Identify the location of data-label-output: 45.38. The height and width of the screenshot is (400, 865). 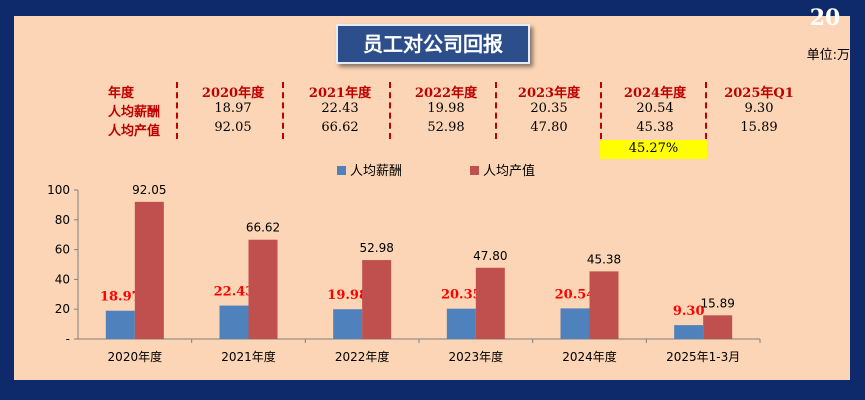
(604, 259).